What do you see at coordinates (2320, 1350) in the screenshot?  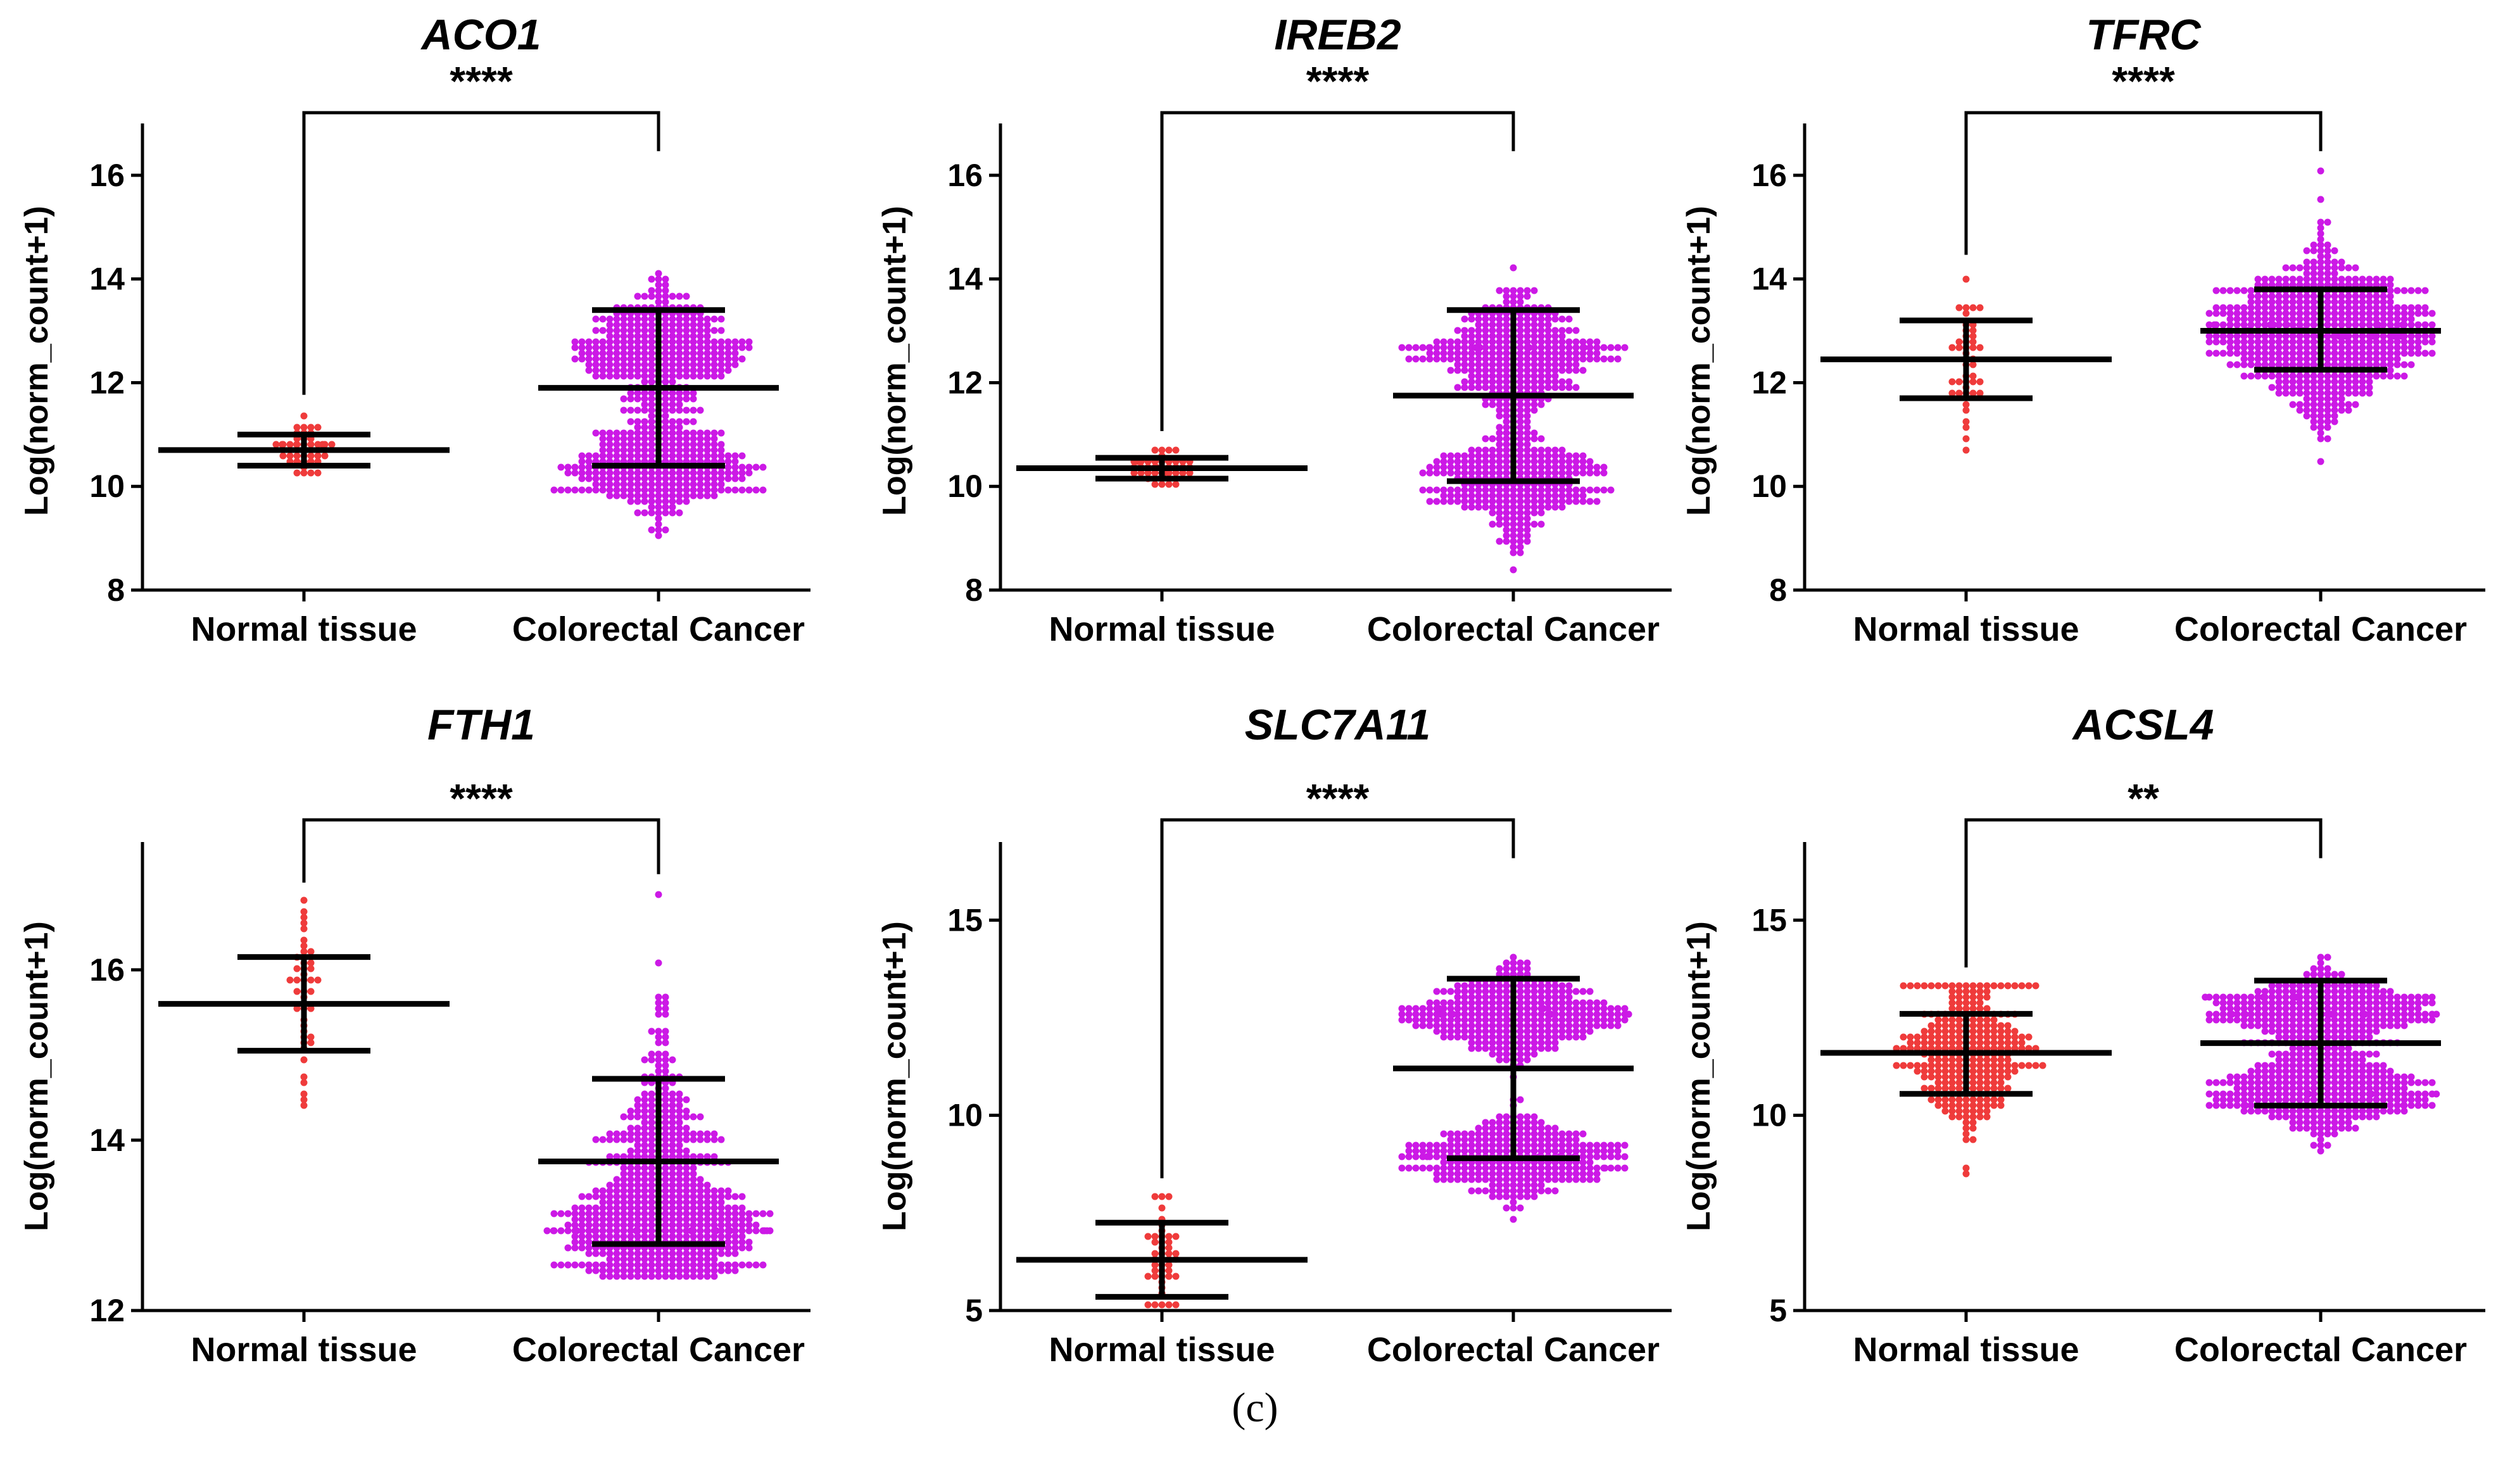 I see `x-tick-label: Colorectal Cancer` at bounding box center [2320, 1350].